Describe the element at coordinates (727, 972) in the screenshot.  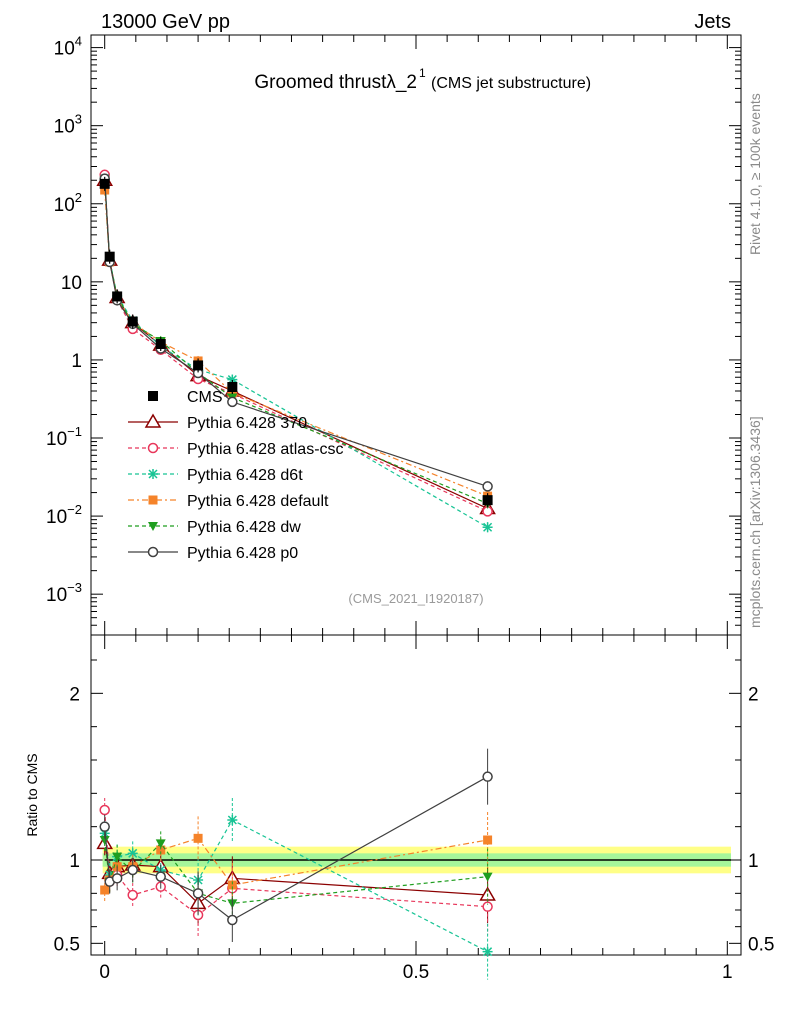
I see `x-tick-label: 1` at that location.